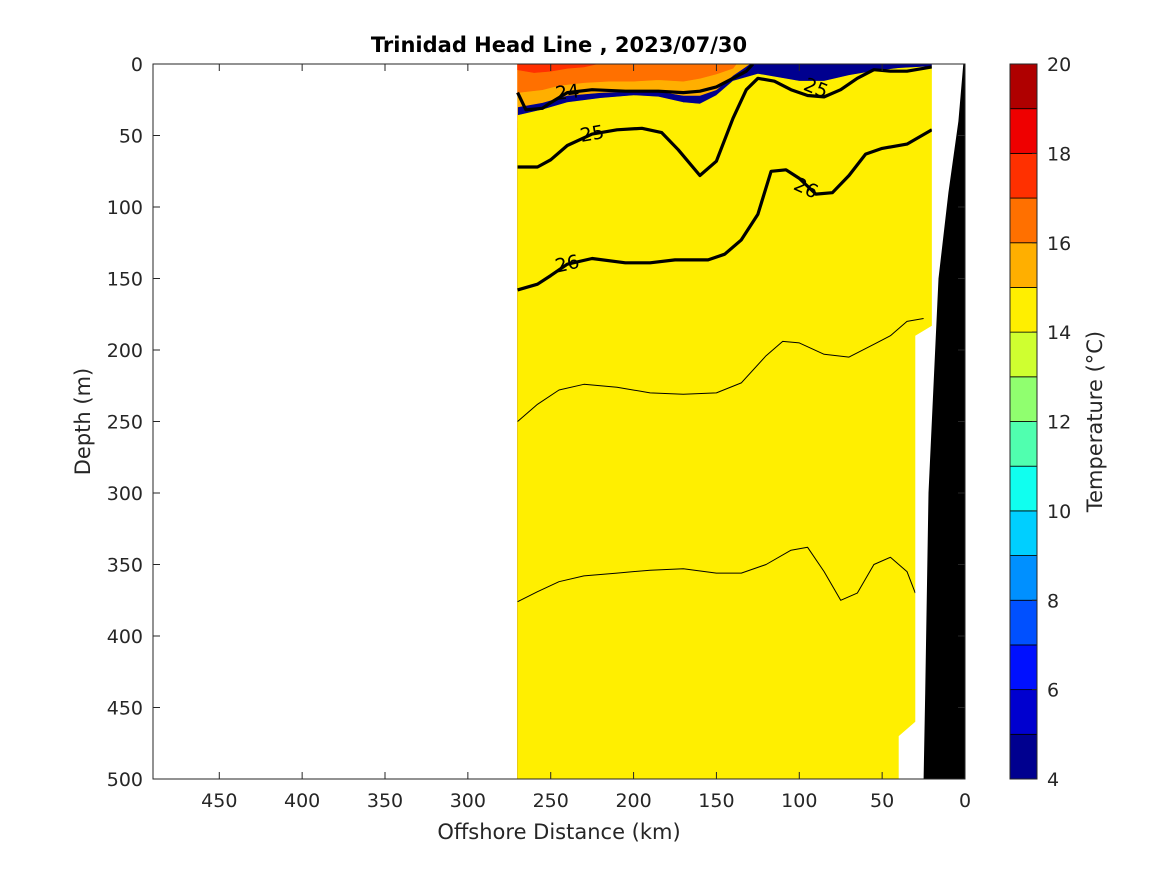 The width and height of the screenshot is (1167, 875). I want to click on x-tick-label-150: 150, so click(716, 801).